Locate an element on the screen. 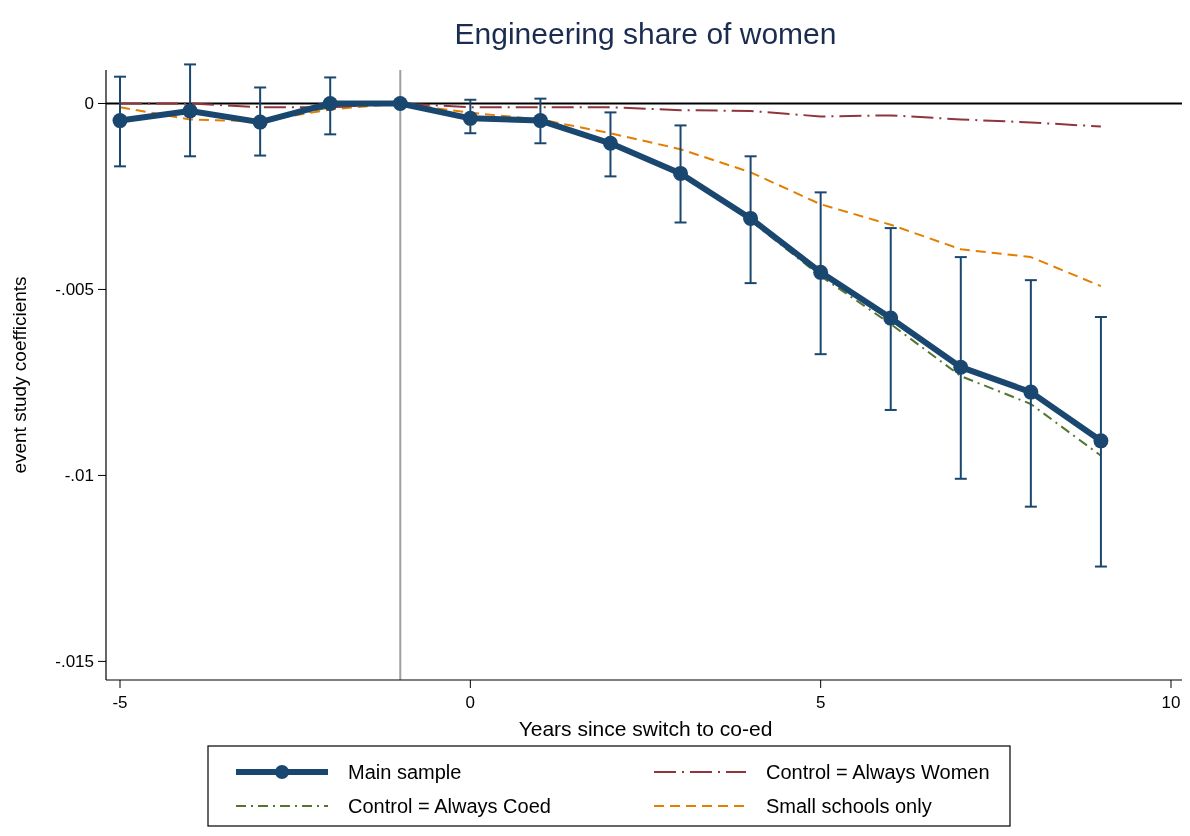 This screenshot has height=836, width=1190. x-tick-label: 5 is located at coordinates (820, 702).